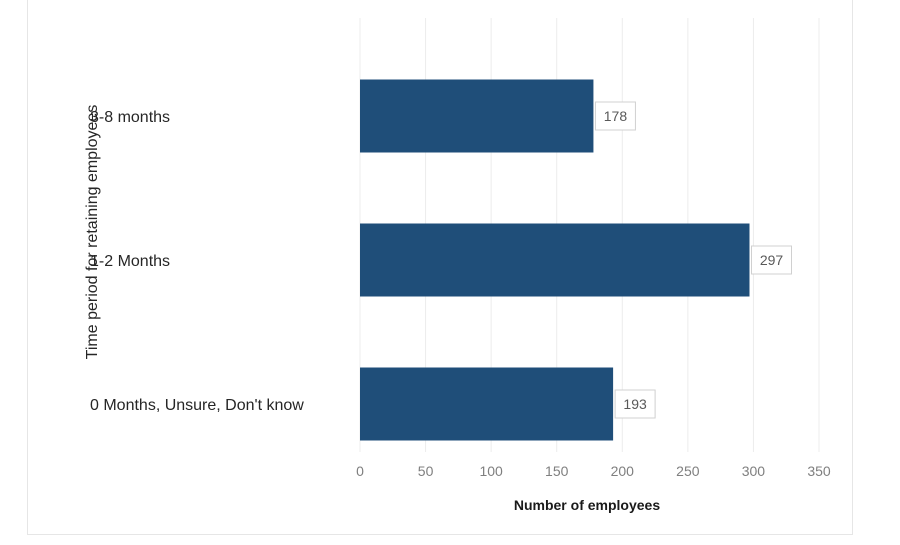 This screenshot has height=545, width=900. Describe the element at coordinates (92, 232) in the screenshot. I see `y-axis-title: Time period for retaining employees` at that location.